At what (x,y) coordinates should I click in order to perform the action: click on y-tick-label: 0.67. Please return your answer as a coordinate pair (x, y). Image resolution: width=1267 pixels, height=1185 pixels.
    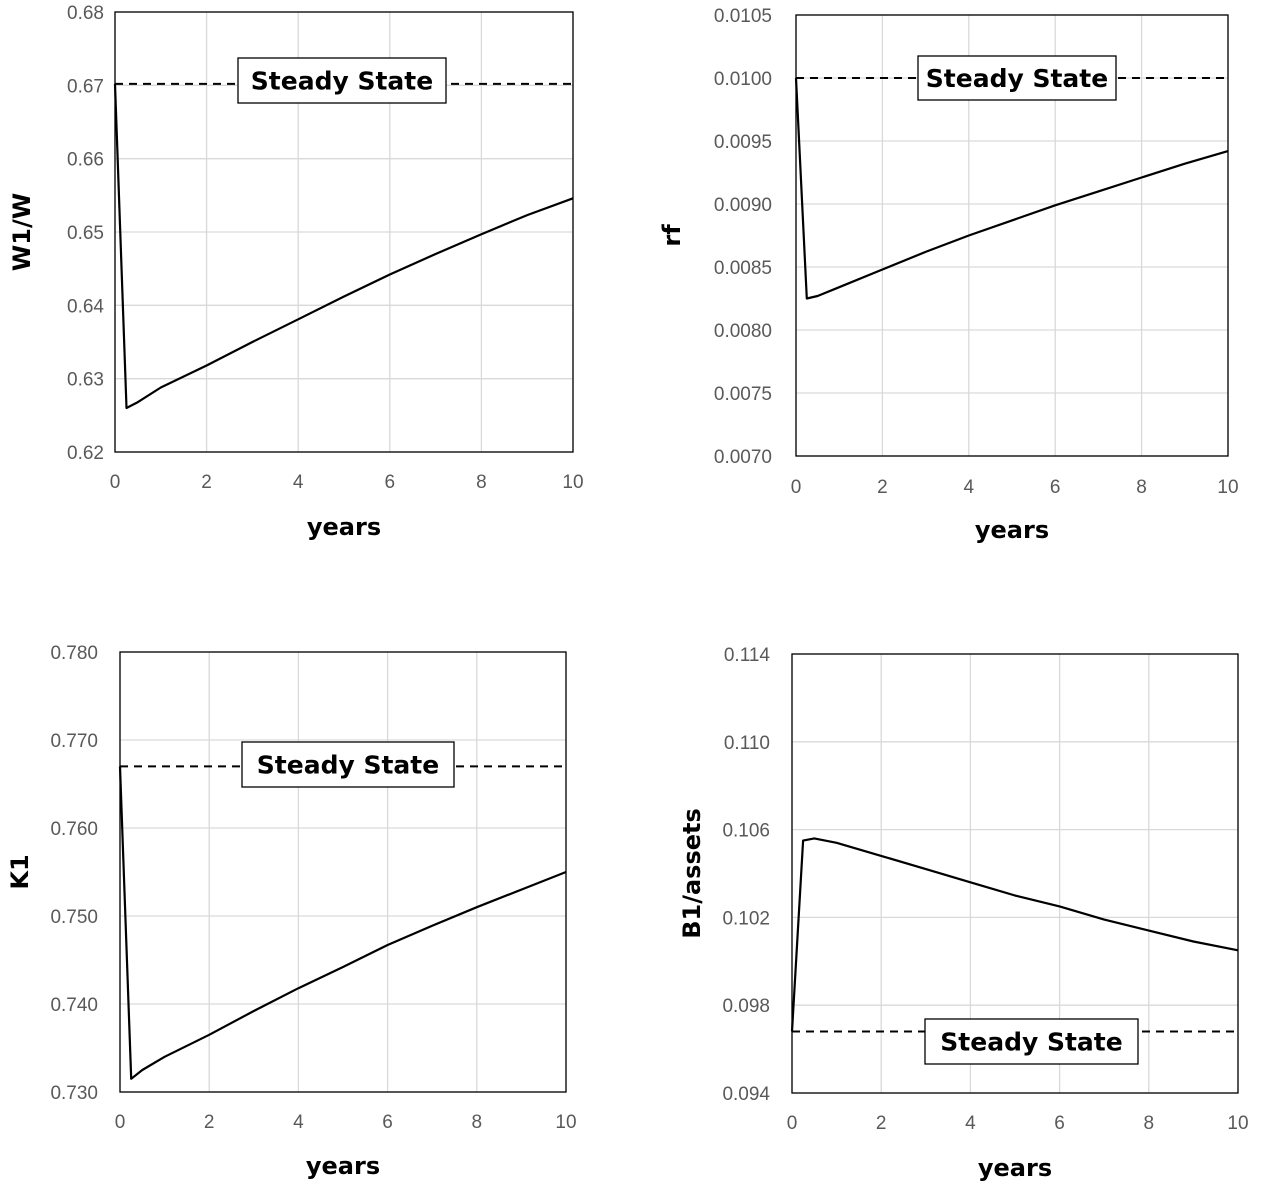
    Looking at the image, I should click on (85, 86).